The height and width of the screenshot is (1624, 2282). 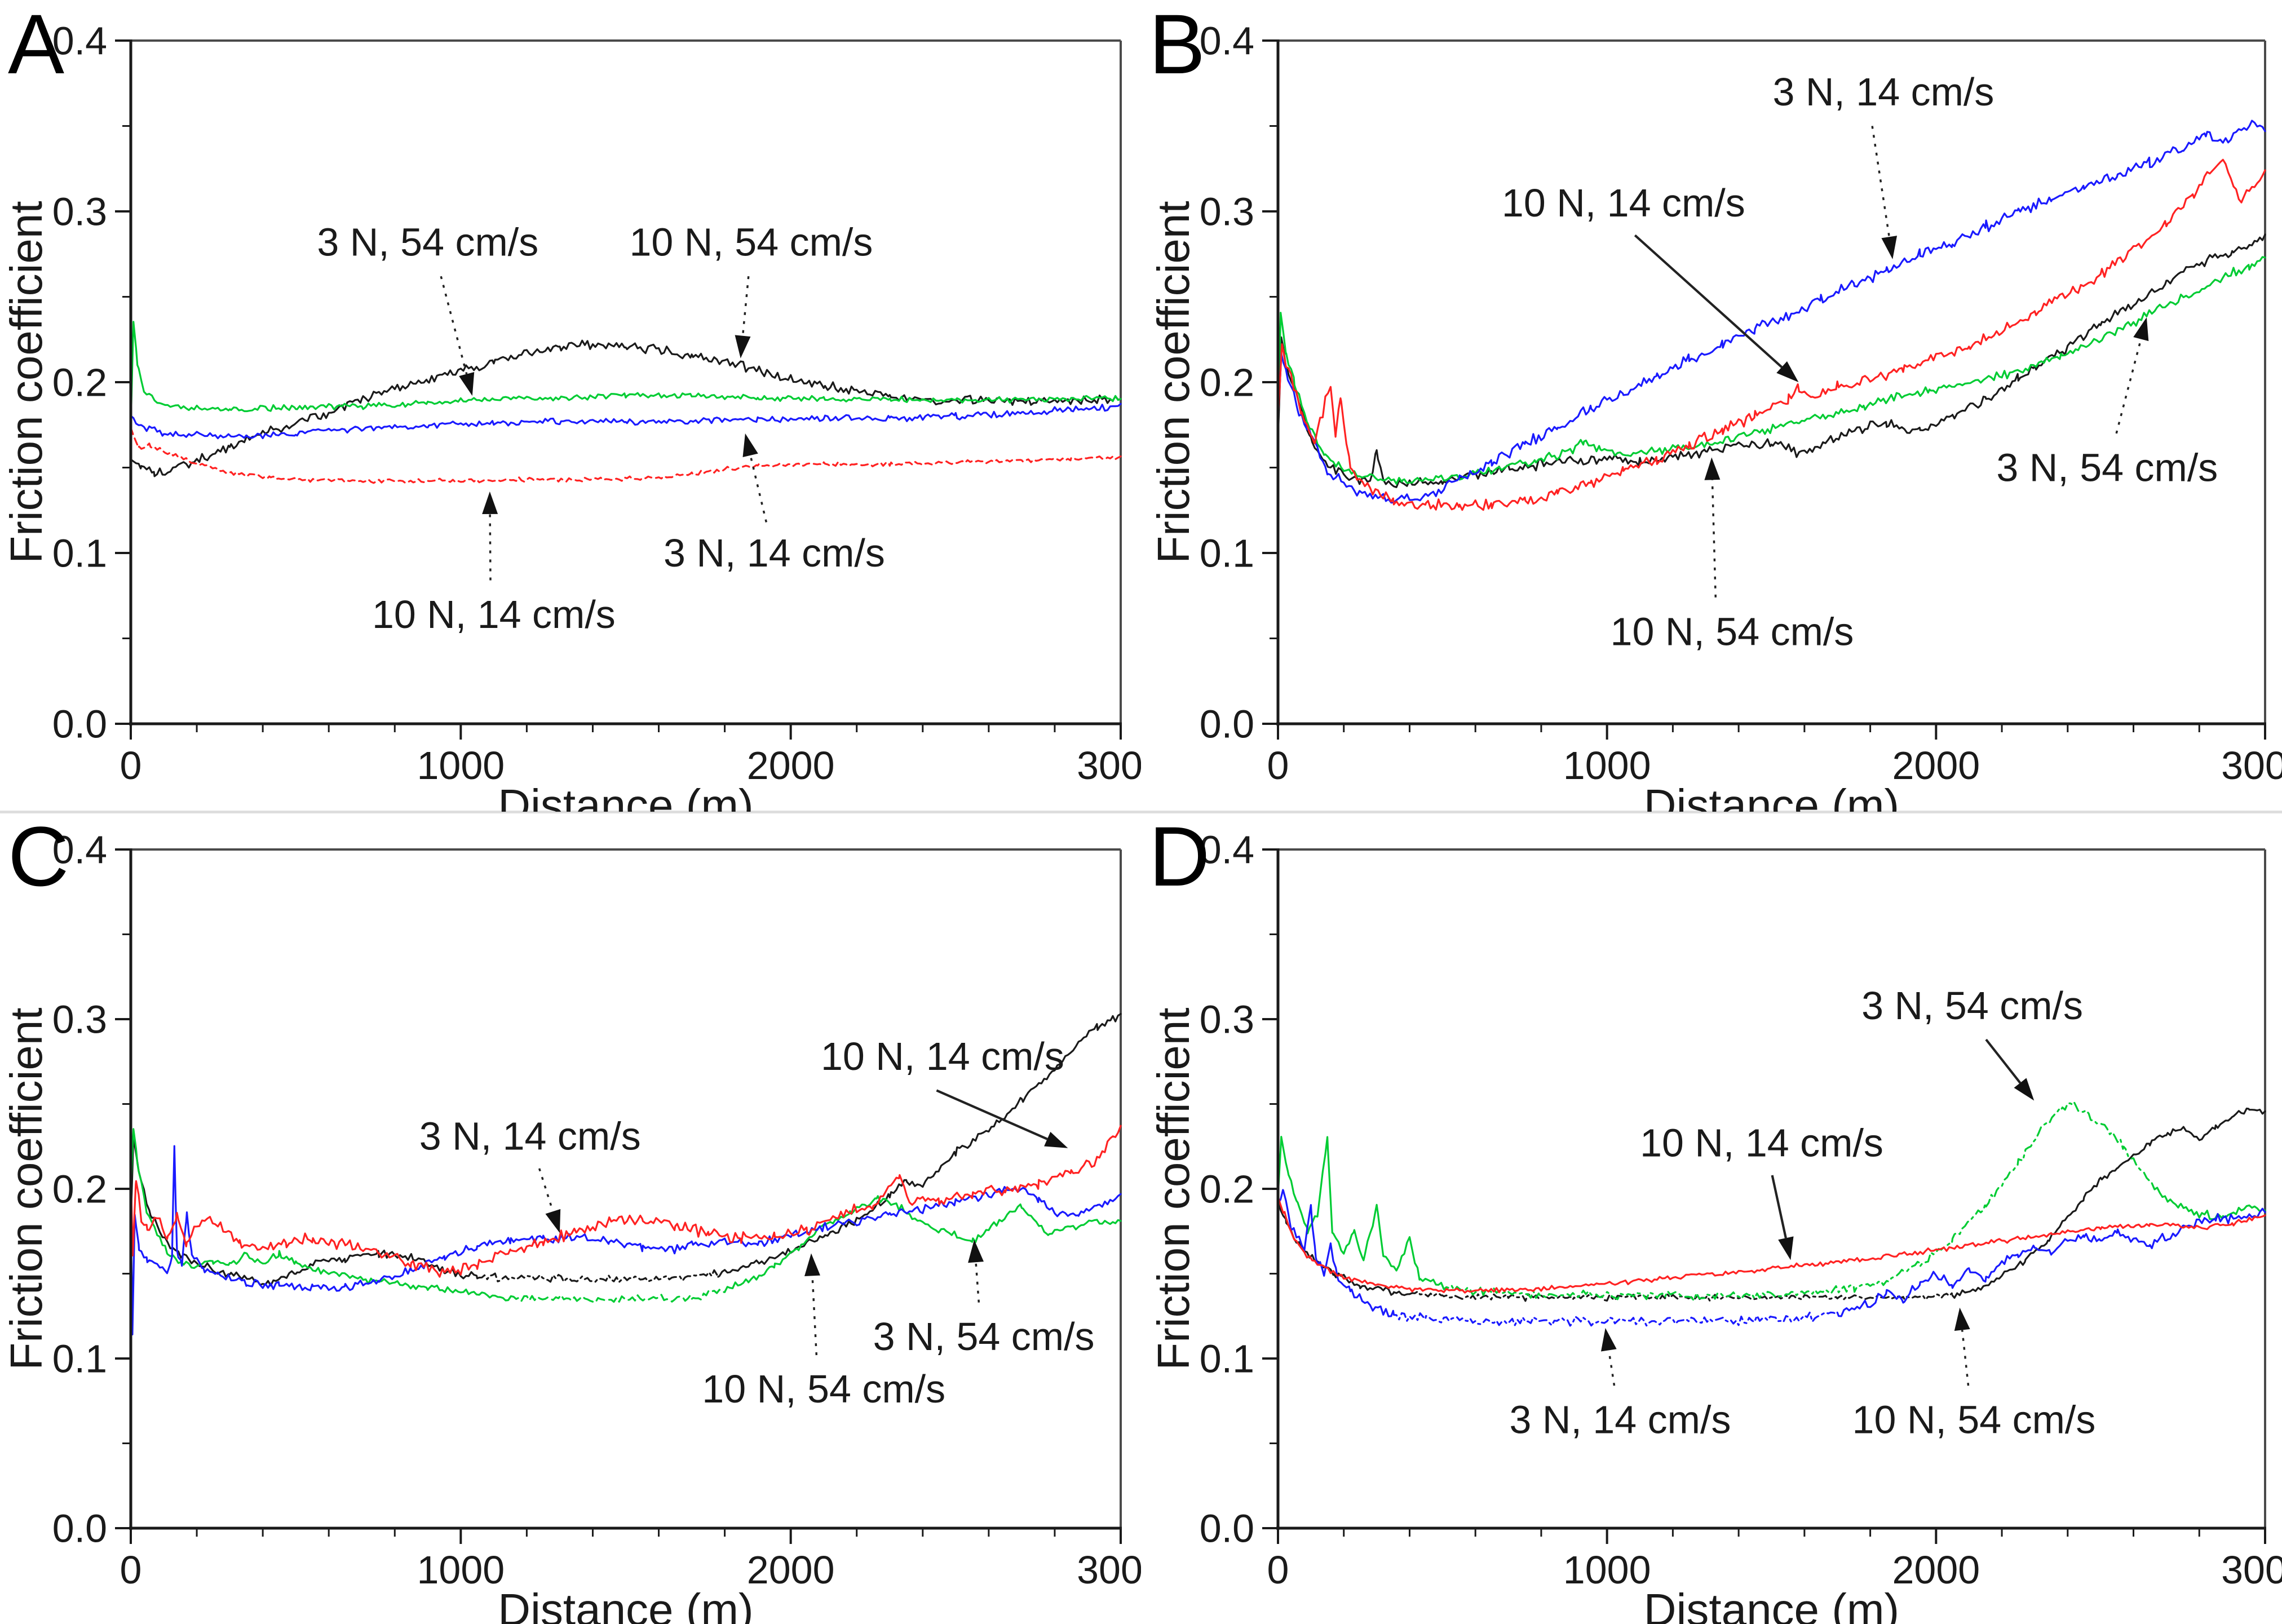 I want to click on annotation: 10 N, 14 cm/s, so click(x=494, y=563).